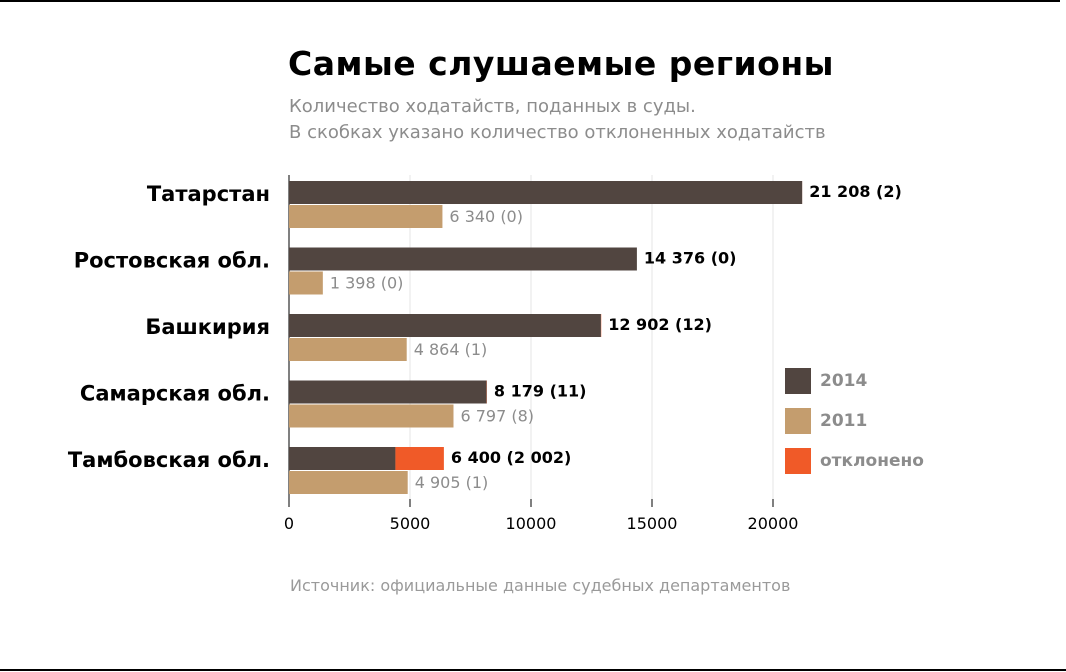 Image resolution: width=1066 pixels, height=672 pixels. I want to click on x-tick-label: 0, so click(289, 523).